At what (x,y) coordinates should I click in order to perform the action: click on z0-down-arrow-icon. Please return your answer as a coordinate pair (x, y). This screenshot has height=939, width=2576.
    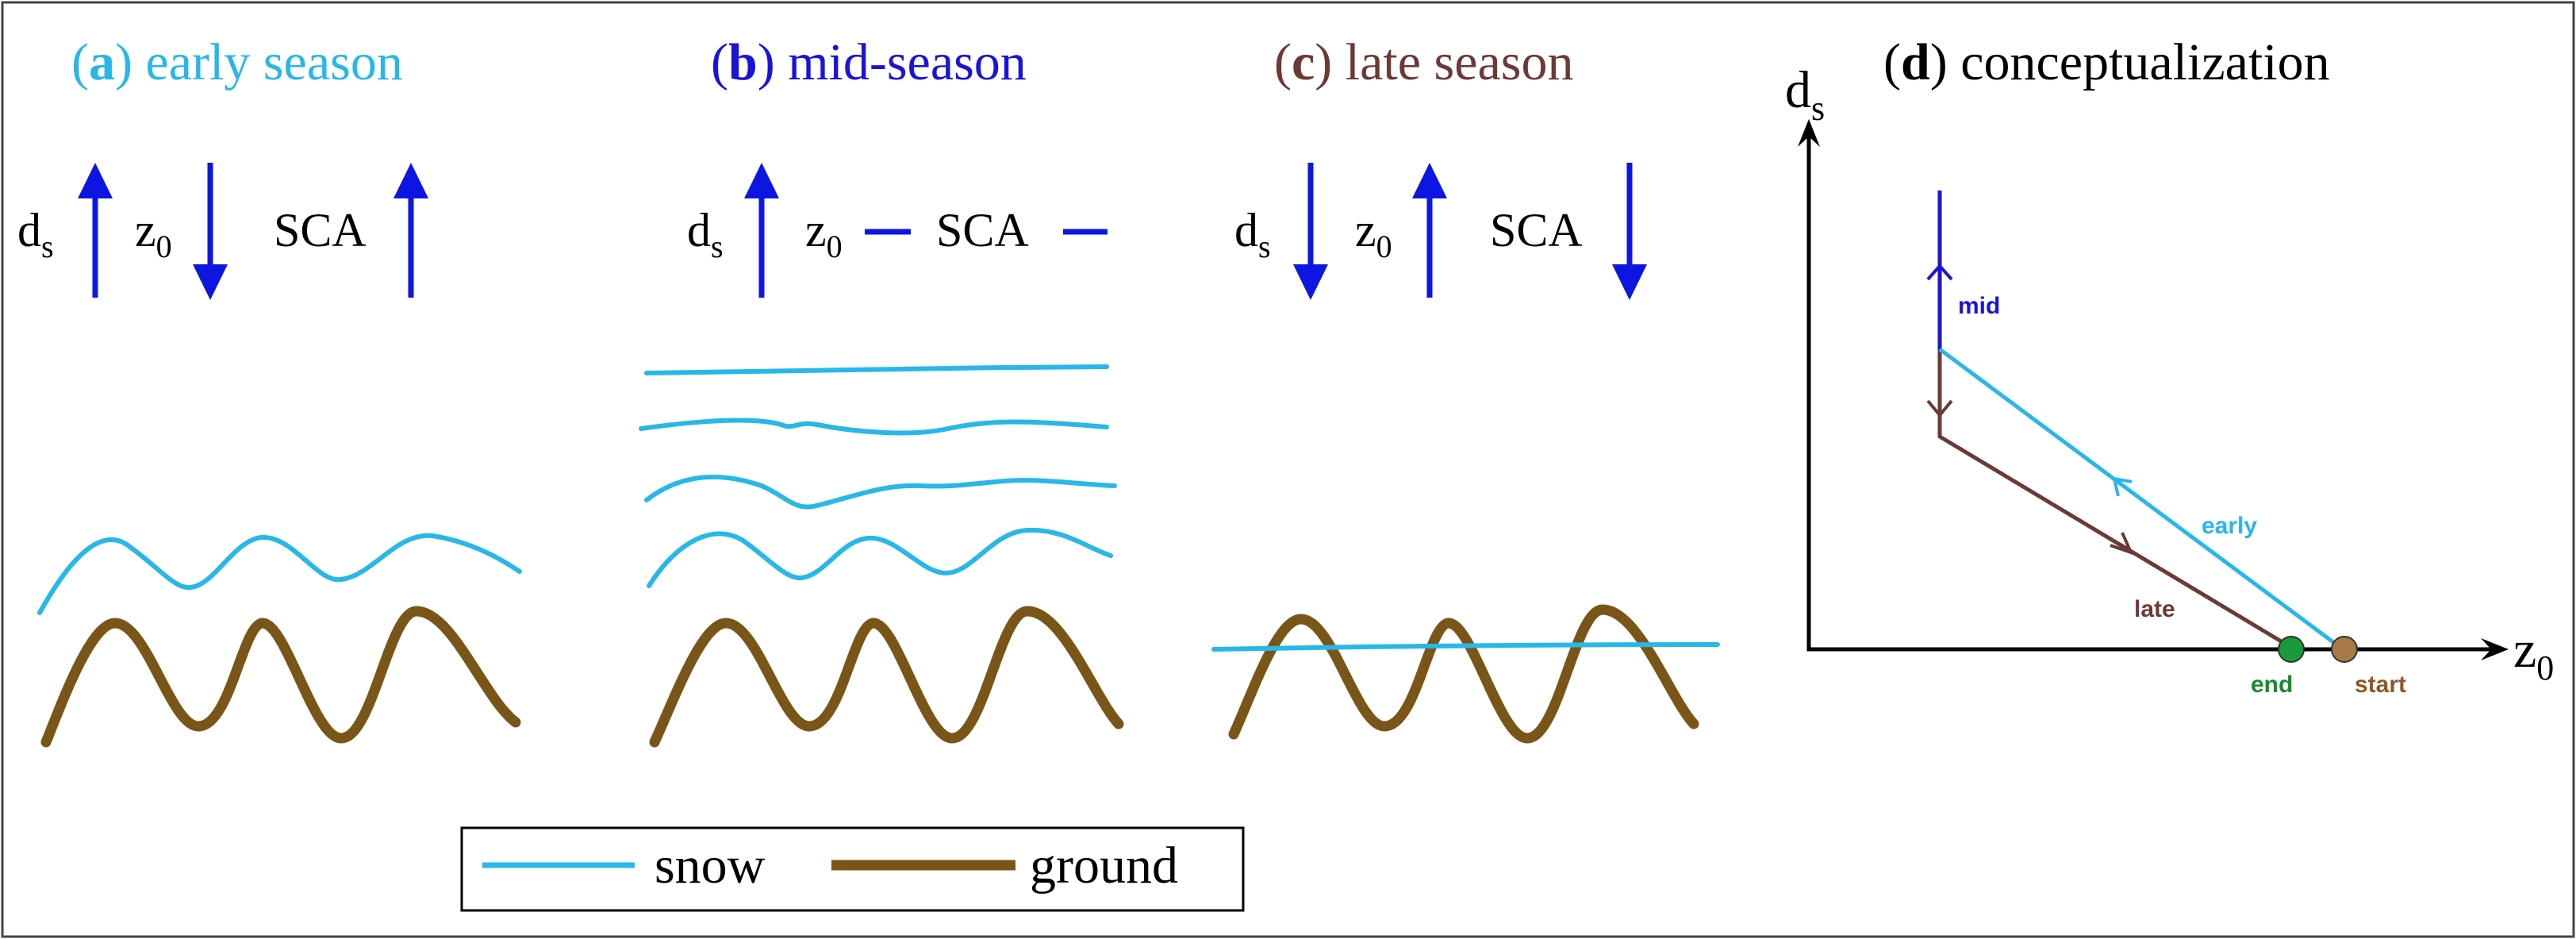
    Looking at the image, I should click on (210, 232).